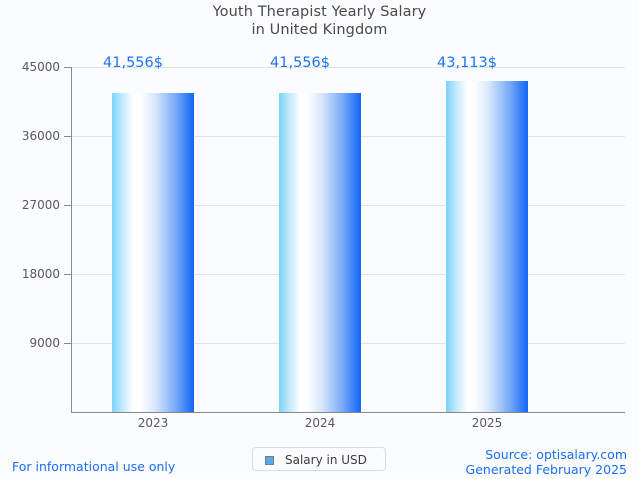 The height and width of the screenshot is (479, 639). Describe the element at coordinates (319, 30) in the screenshot. I see `chart-title-line-2: in United Kingdom` at that location.